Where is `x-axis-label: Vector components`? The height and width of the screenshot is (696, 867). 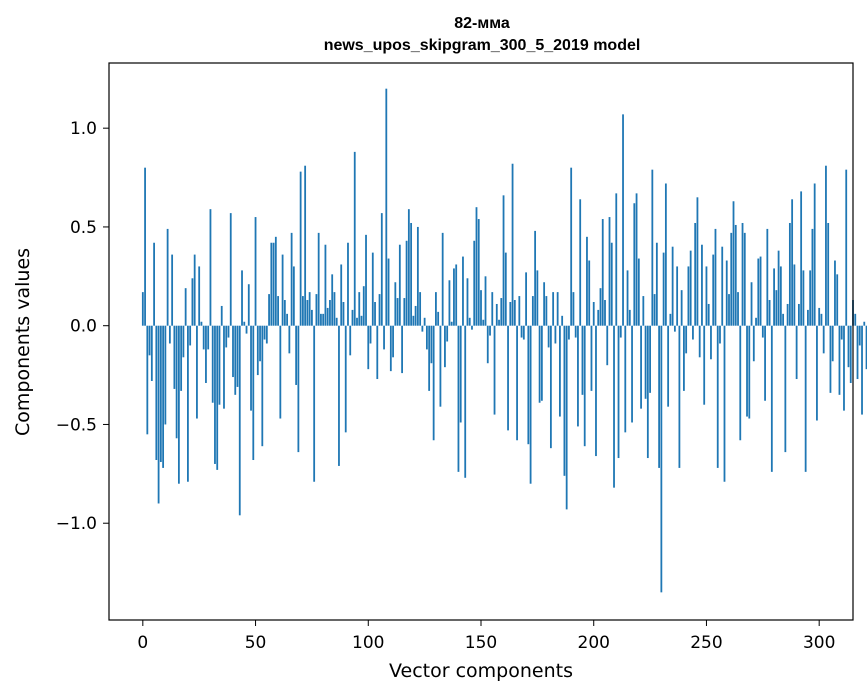
x-axis-label: Vector components is located at coordinates (481, 671).